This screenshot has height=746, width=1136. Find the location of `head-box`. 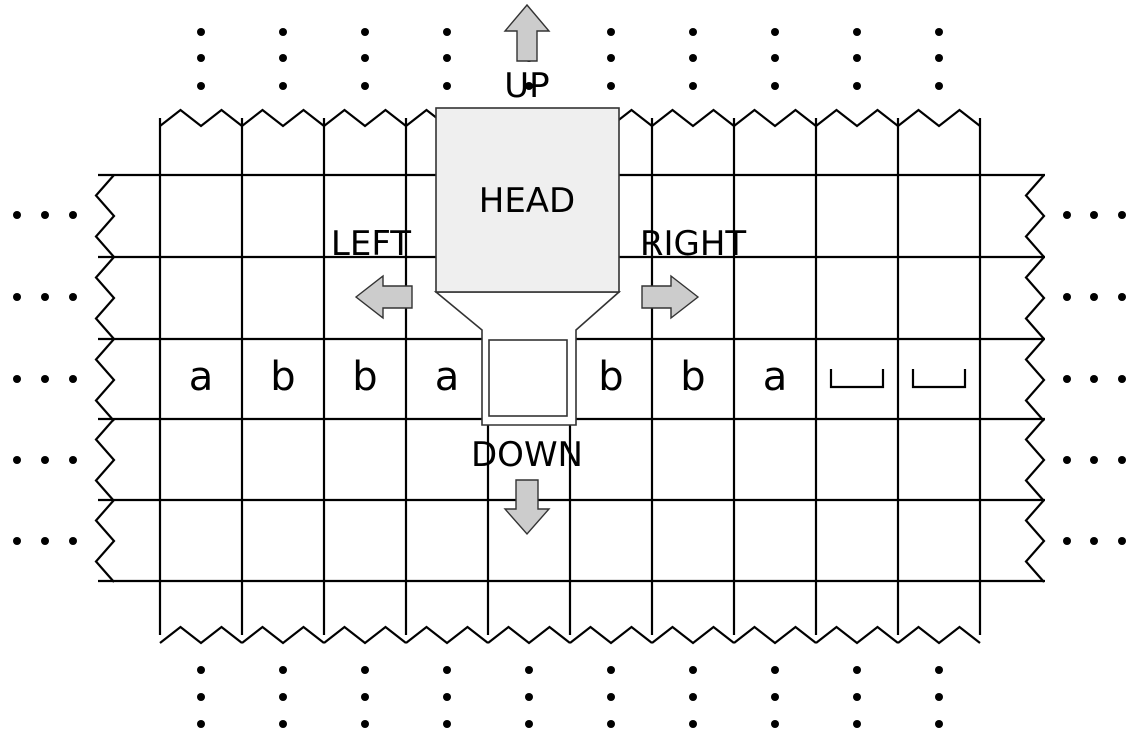

head-box is located at coordinates (527, 200).